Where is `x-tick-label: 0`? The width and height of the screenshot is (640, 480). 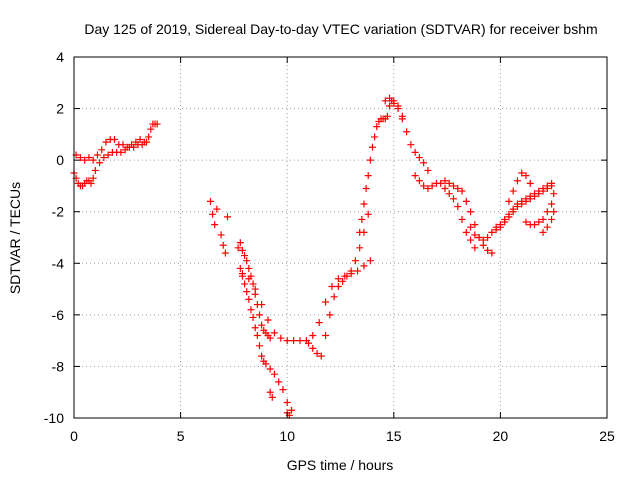 x-tick-label: 0 is located at coordinates (74, 436).